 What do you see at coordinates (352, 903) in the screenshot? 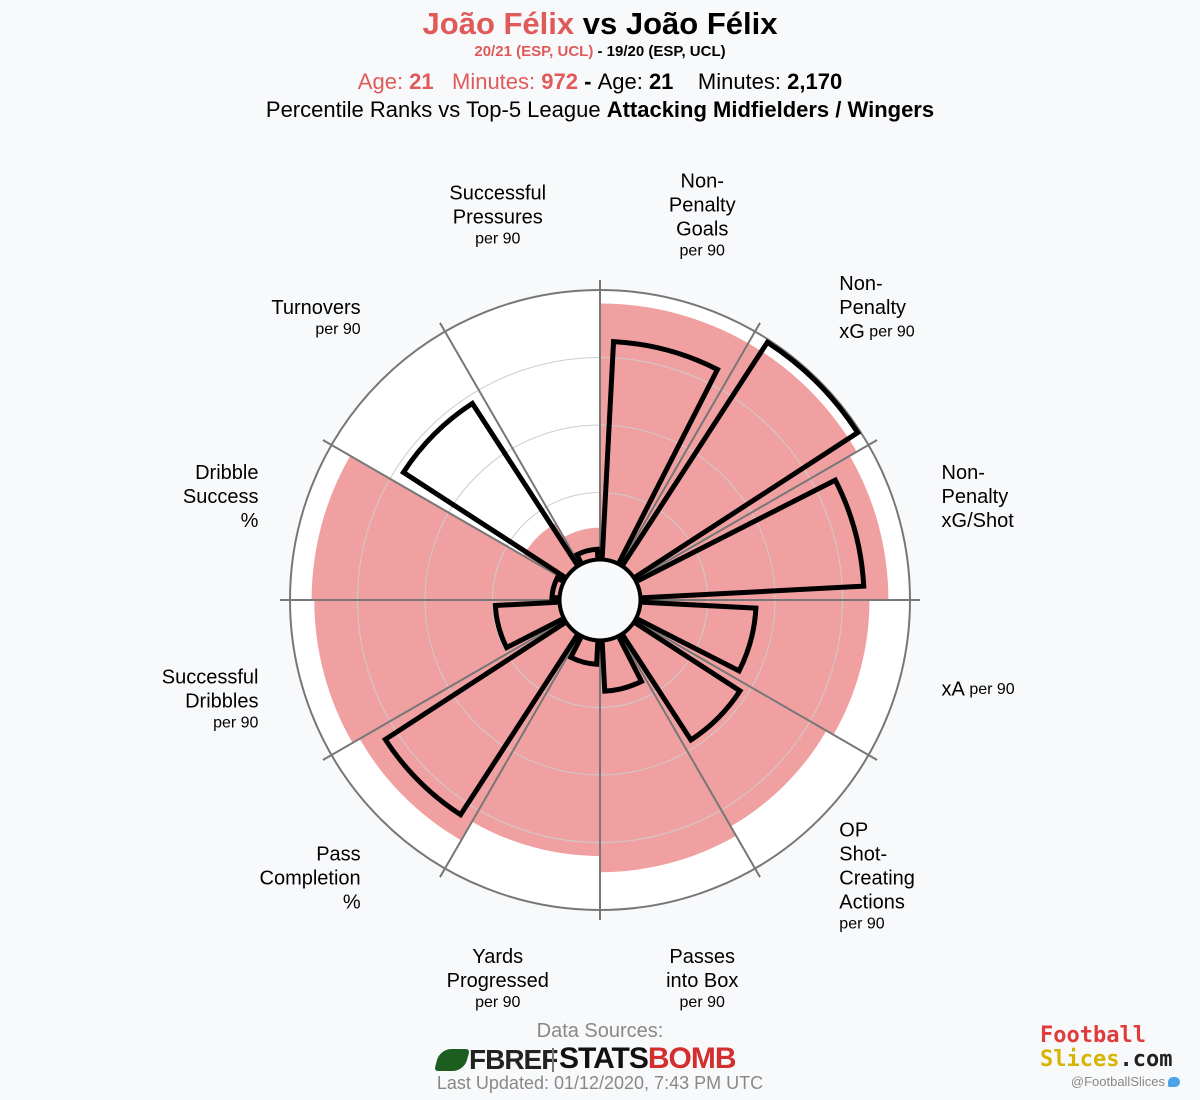
I see `category-label-8-line-3: %` at bounding box center [352, 903].